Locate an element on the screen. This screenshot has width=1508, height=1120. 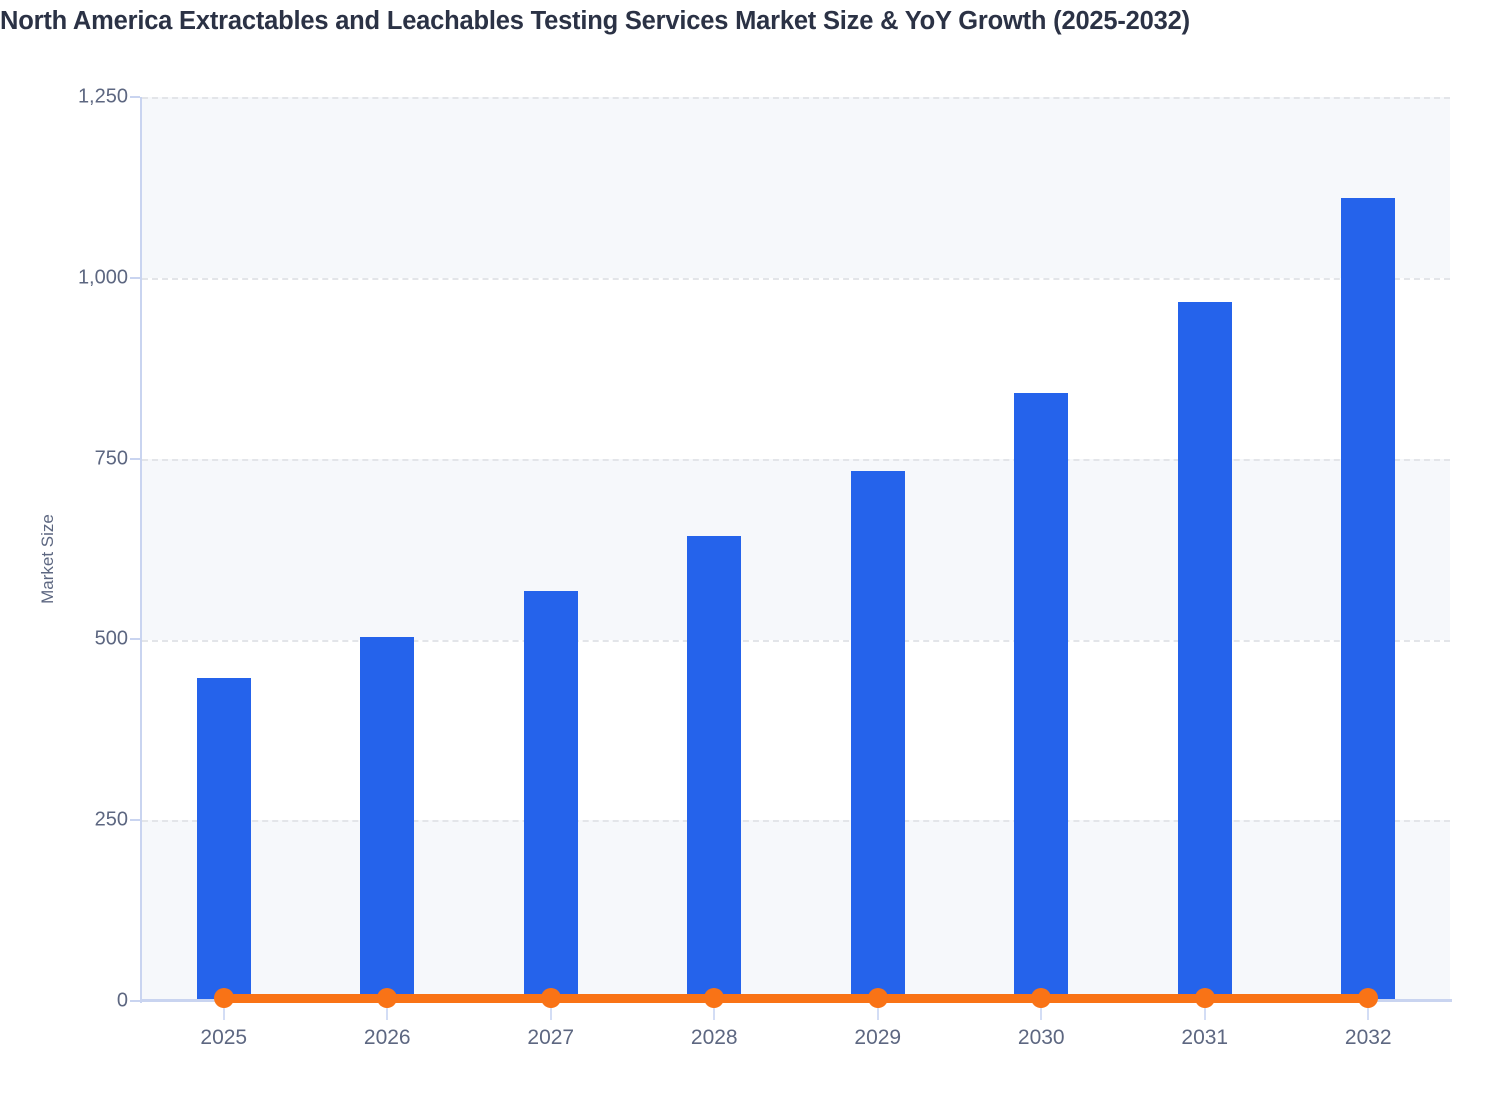
bar-2027 is located at coordinates (550, 795).